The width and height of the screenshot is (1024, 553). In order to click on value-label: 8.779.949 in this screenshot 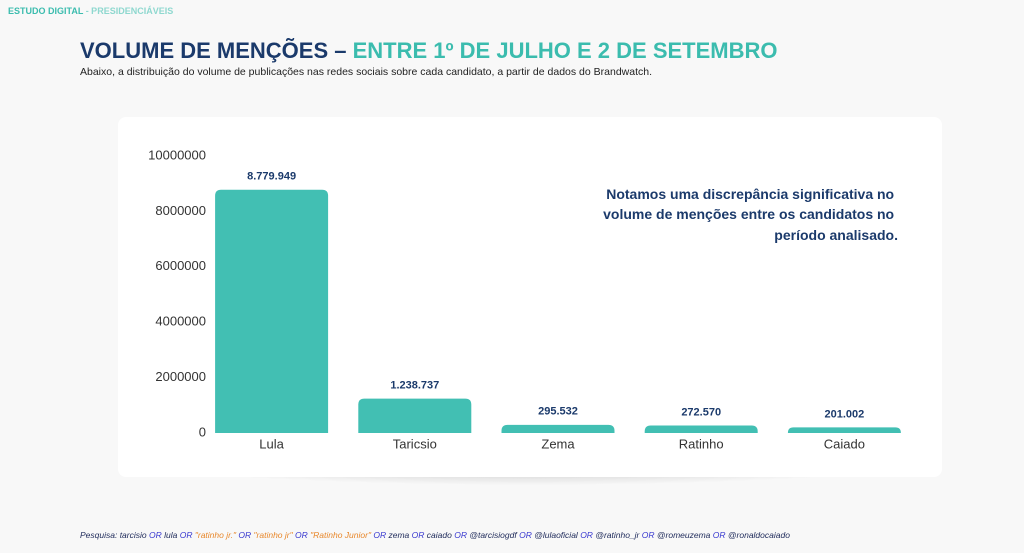, I will do `click(271, 177)`.